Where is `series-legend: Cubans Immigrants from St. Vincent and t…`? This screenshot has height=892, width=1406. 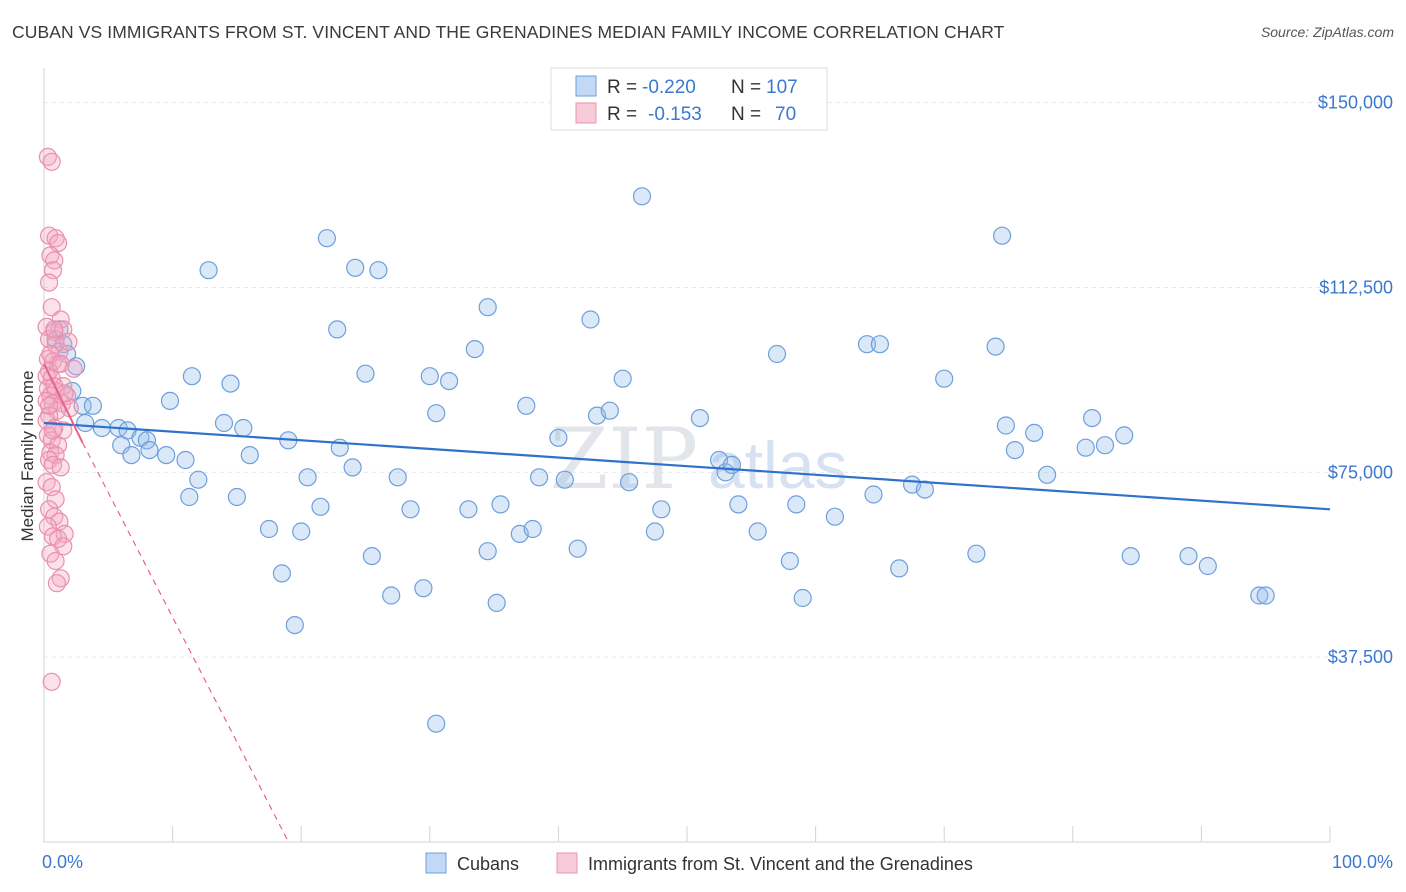 series-legend: Cubans Immigrants from St. Vincent and t… is located at coordinates (699, 863).